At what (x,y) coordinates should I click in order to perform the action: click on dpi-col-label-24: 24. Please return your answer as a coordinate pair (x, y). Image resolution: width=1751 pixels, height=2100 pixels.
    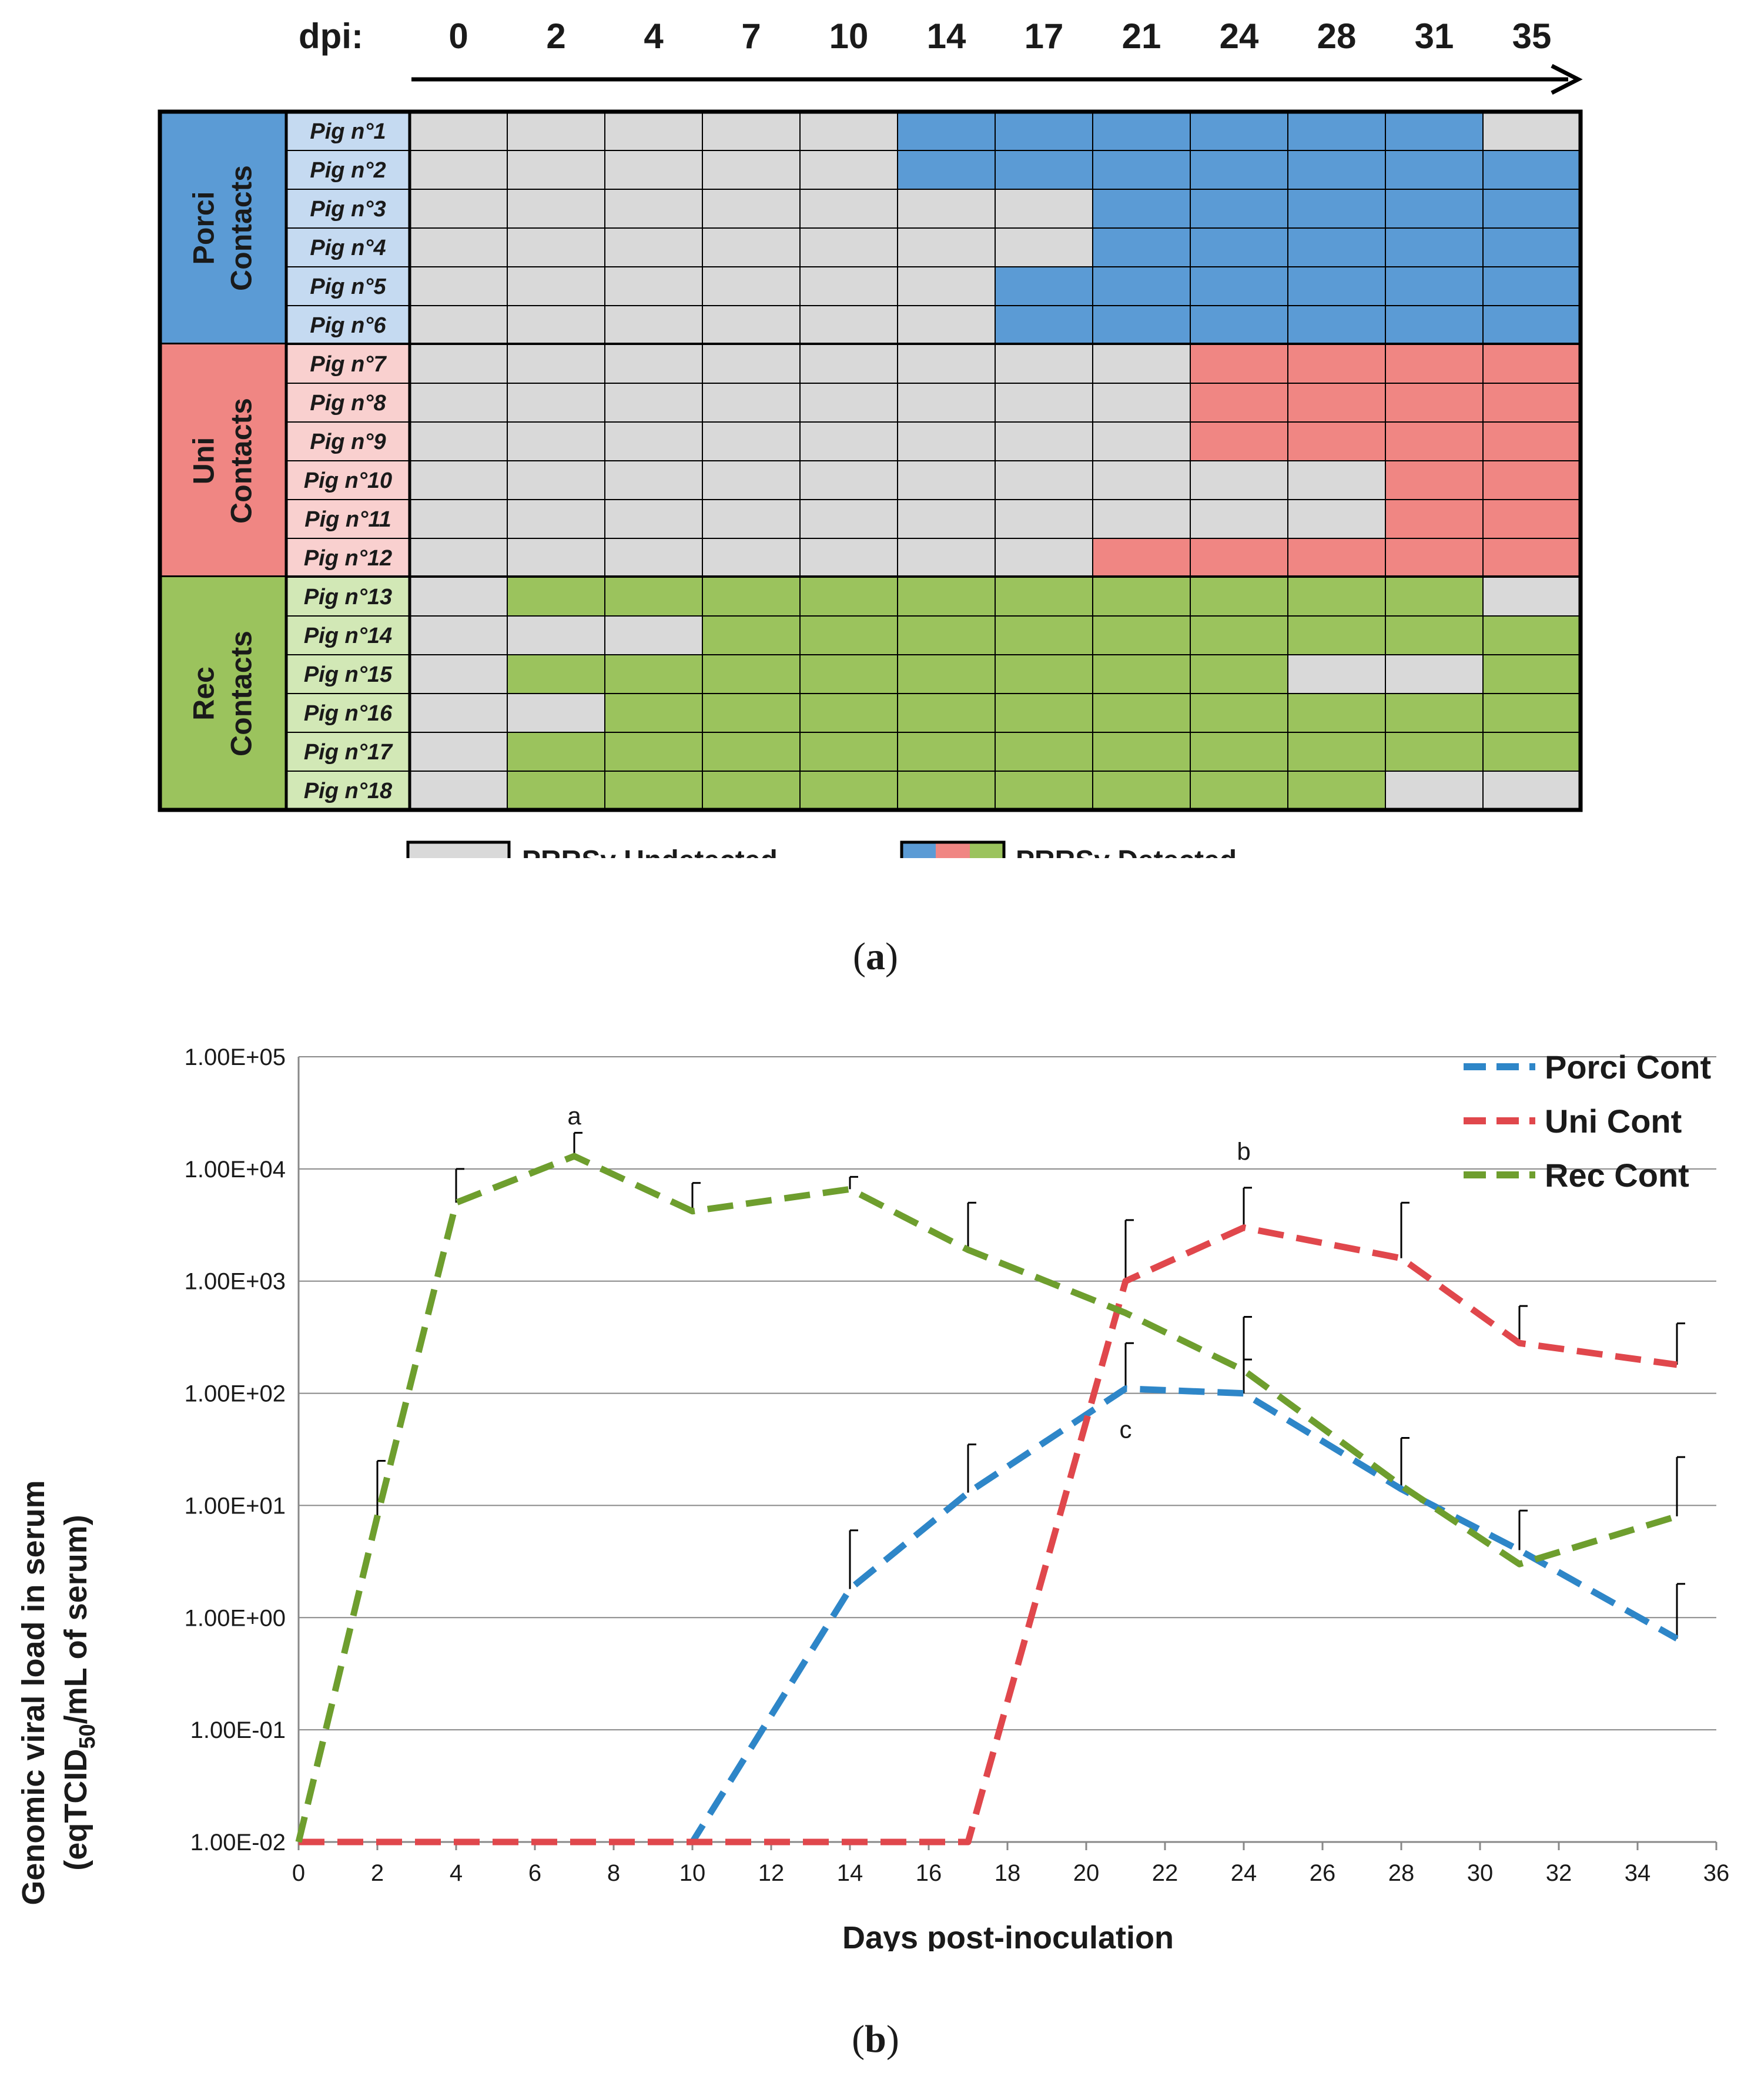
    Looking at the image, I should click on (1239, 36).